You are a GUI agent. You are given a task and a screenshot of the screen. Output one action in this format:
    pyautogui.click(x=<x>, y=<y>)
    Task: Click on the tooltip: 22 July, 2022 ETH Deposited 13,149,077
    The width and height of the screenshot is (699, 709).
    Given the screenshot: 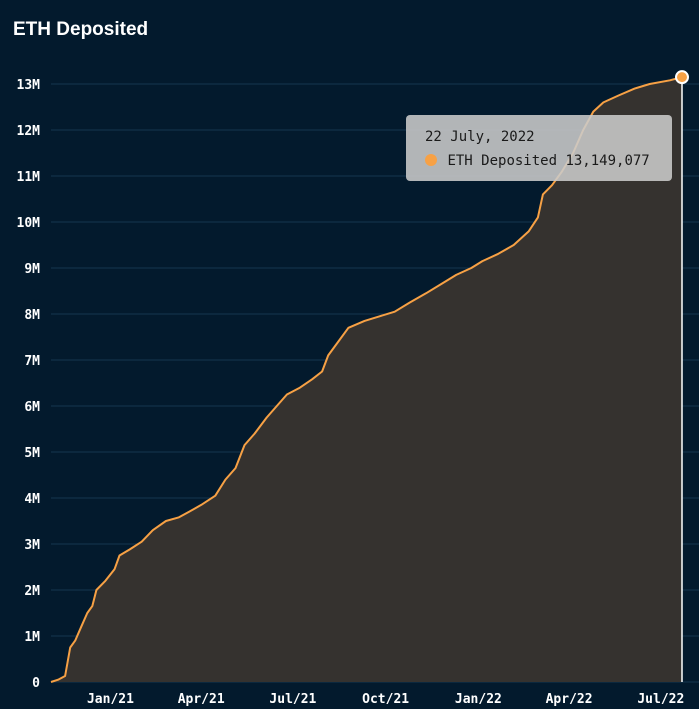 What is the action you would take?
    pyautogui.click(x=539, y=148)
    